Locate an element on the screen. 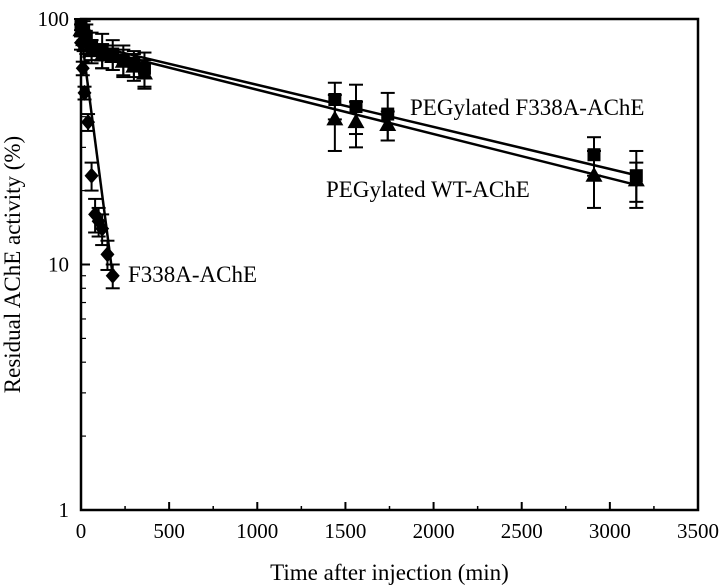 This screenshot has height=587, width=726. x-tick-label: 2500 is located at coordinates (522, 531).